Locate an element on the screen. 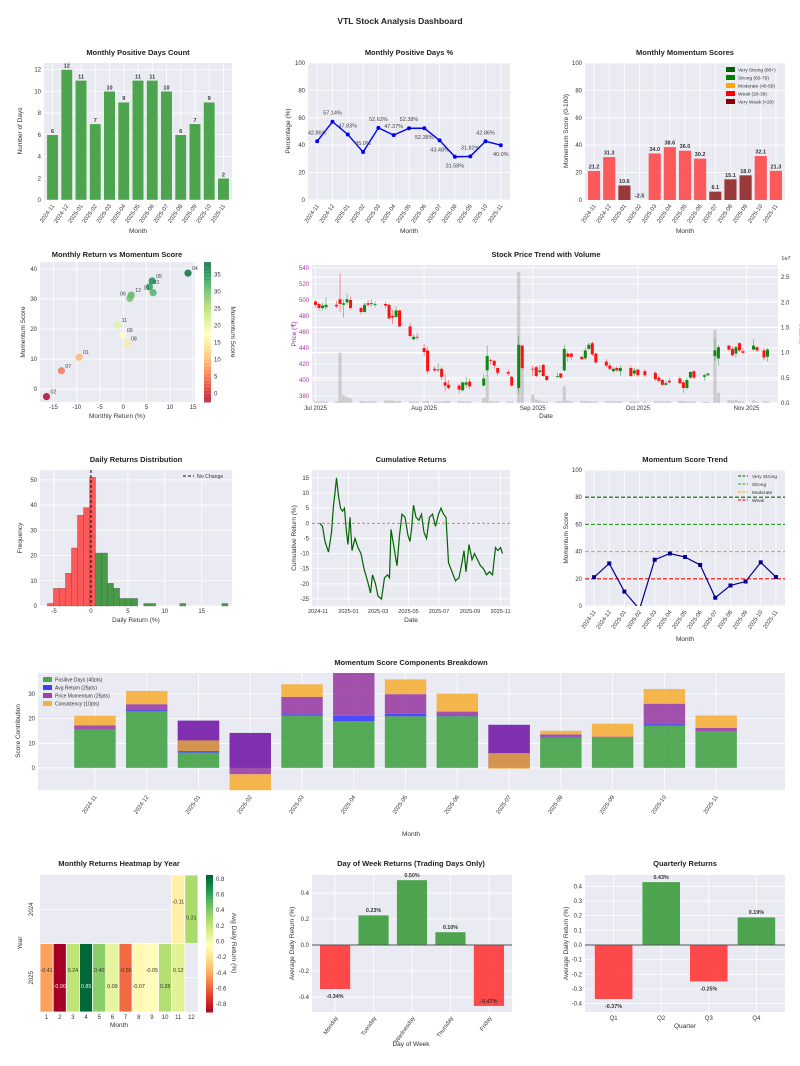  x-tick-label: 9 is located at coordinates (152, 1018).